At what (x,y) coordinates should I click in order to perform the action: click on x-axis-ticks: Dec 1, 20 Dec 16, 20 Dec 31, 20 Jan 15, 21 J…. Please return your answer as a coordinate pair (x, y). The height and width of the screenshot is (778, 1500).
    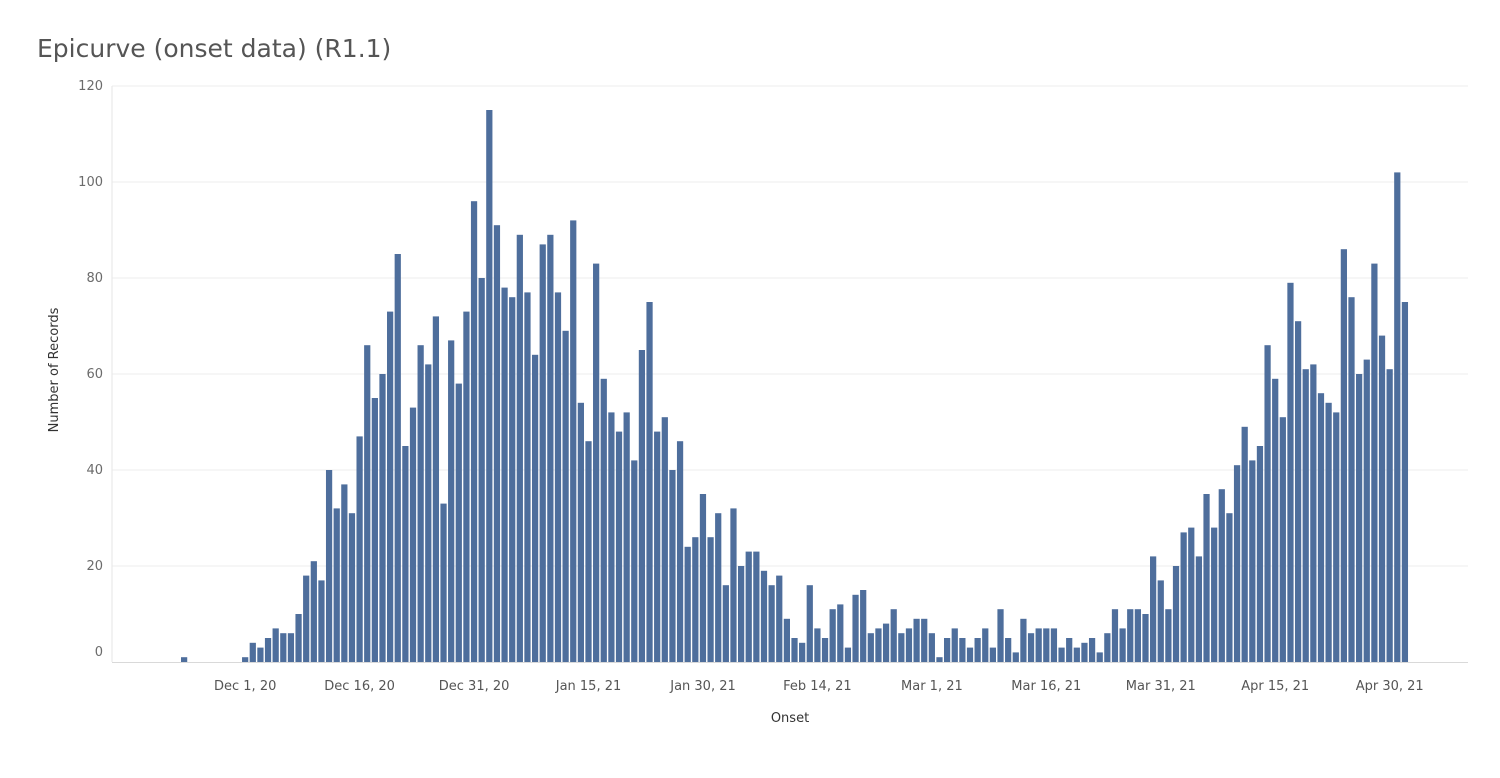
    Looking at the image, I should click on (819, 686).